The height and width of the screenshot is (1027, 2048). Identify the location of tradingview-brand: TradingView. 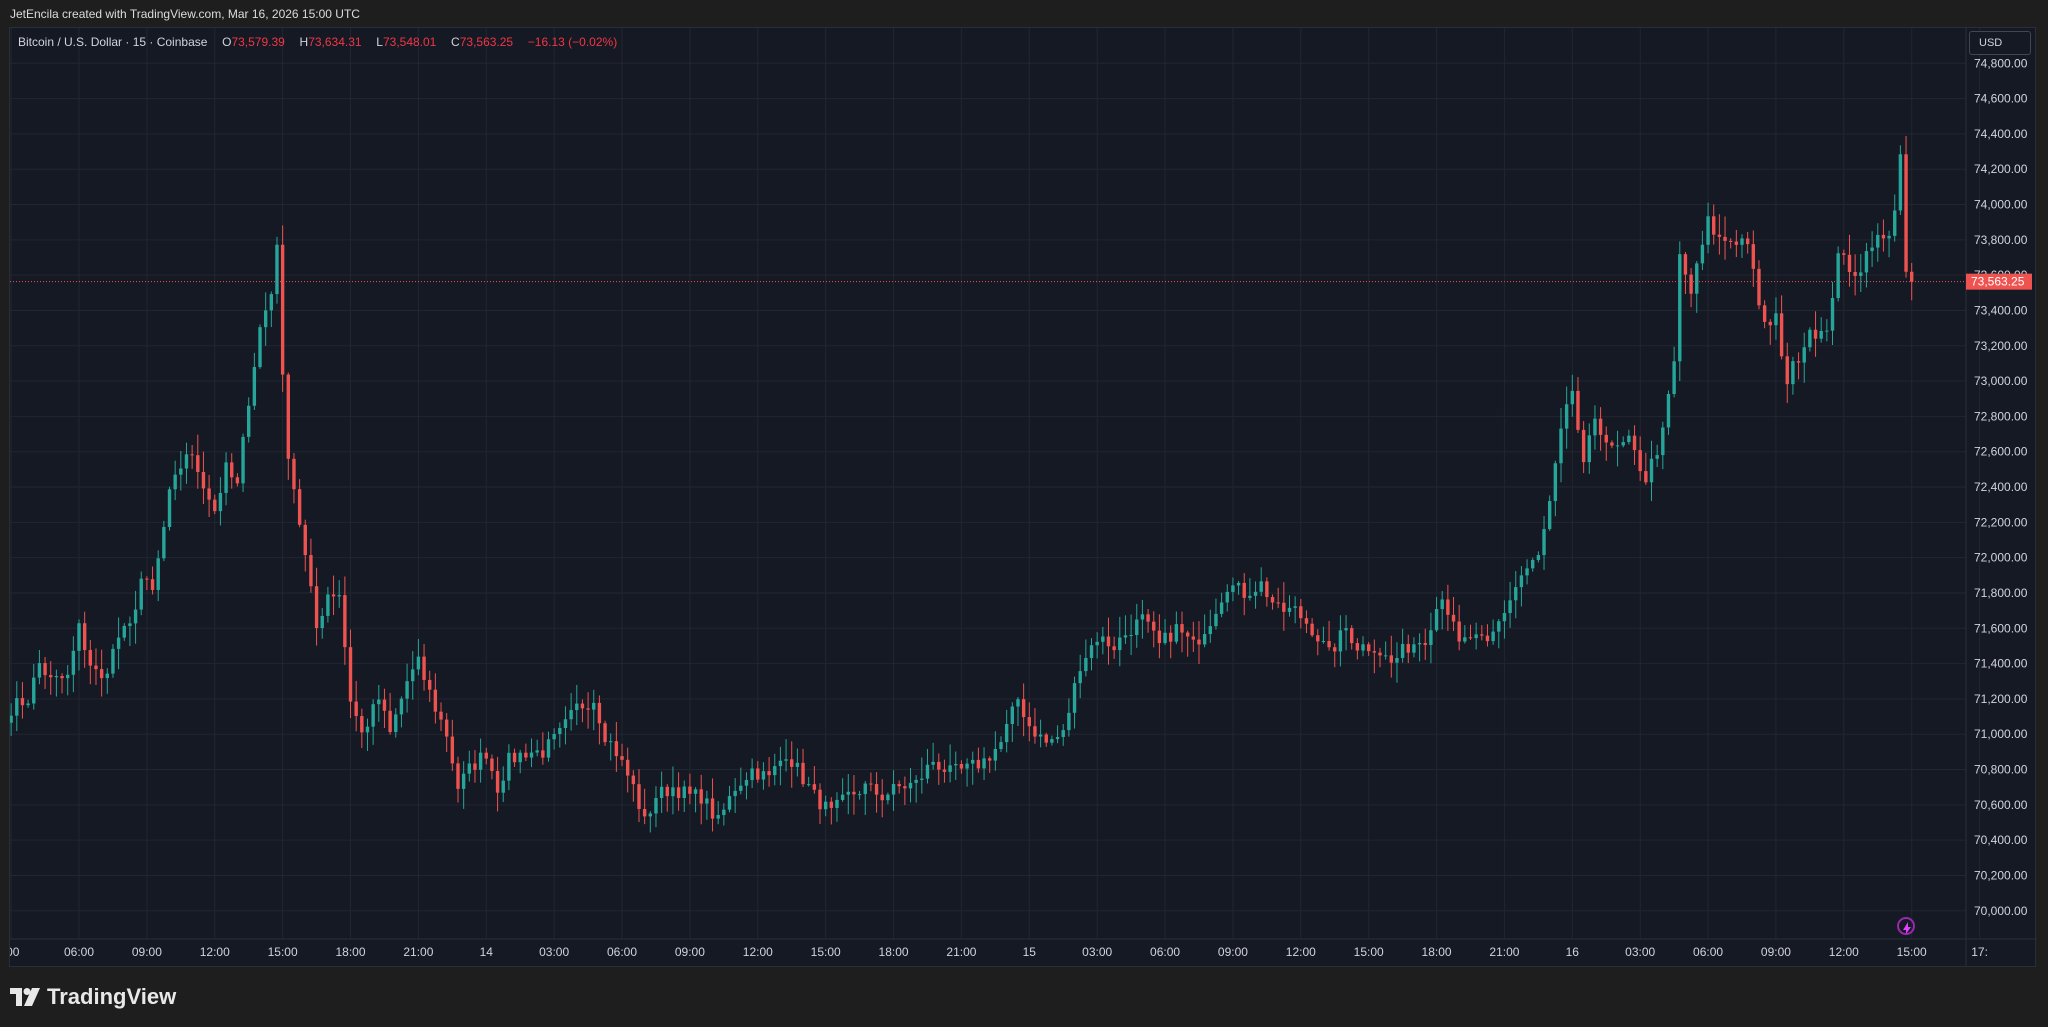
(112, 996).